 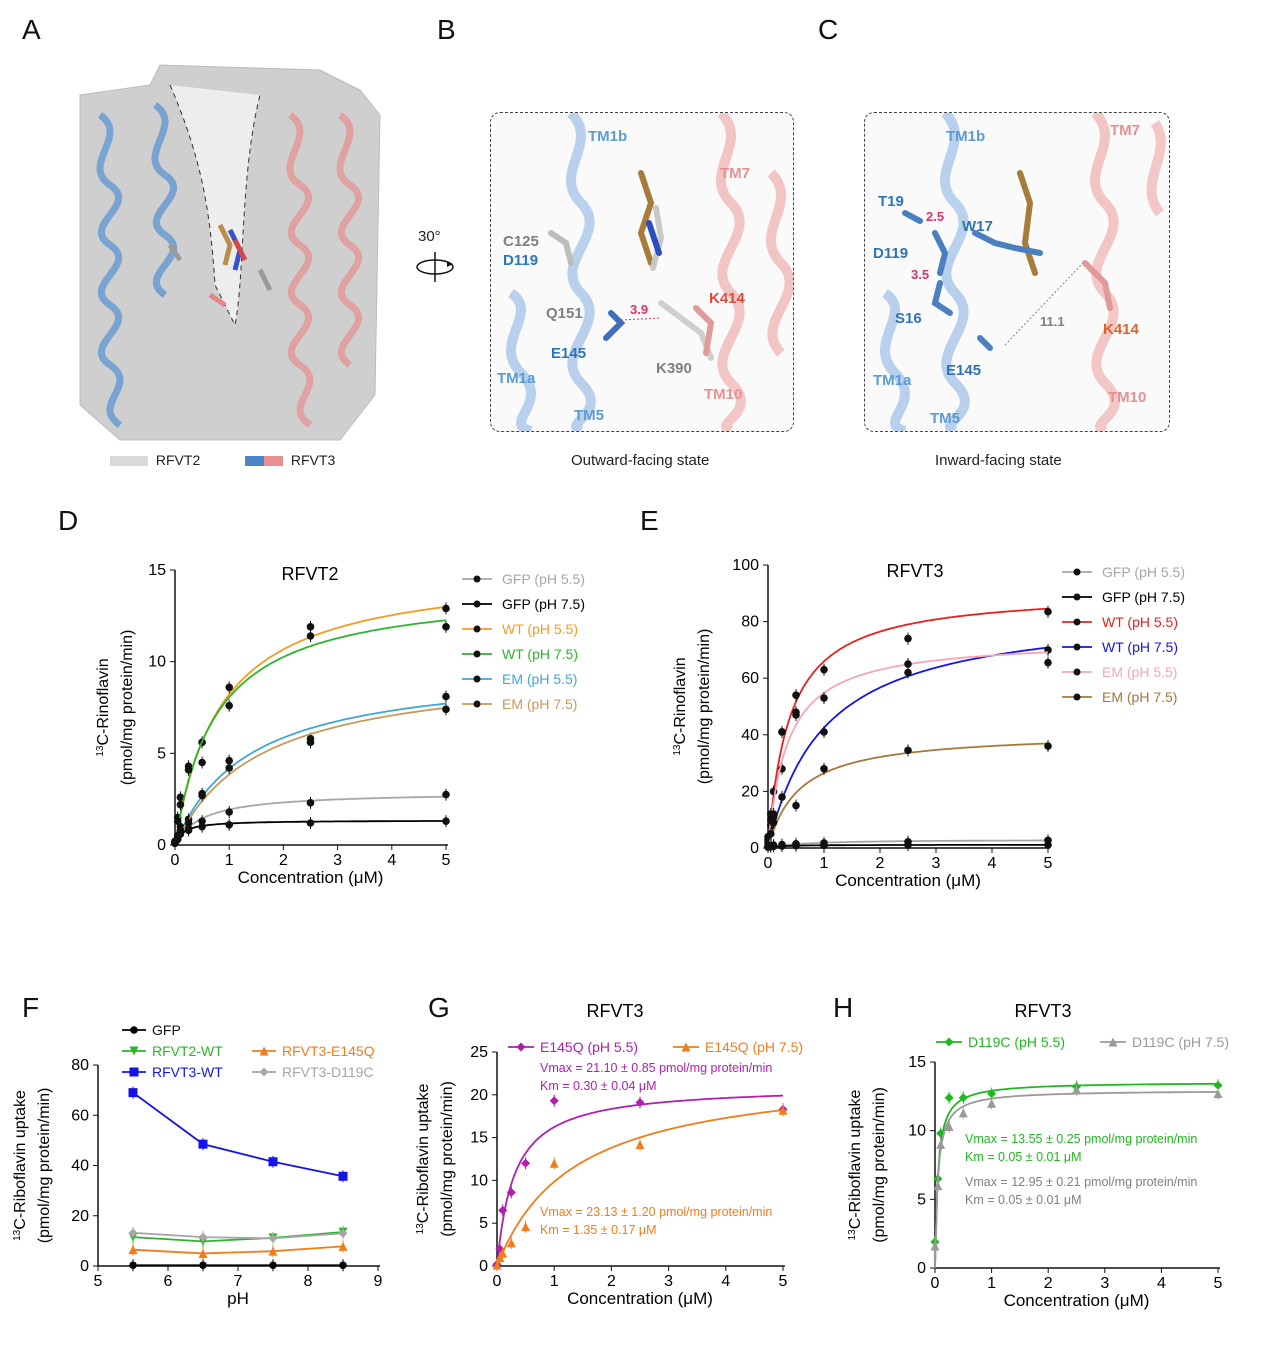 I want to click on chart-f-series-4-point, so click(x=133, y=1233).